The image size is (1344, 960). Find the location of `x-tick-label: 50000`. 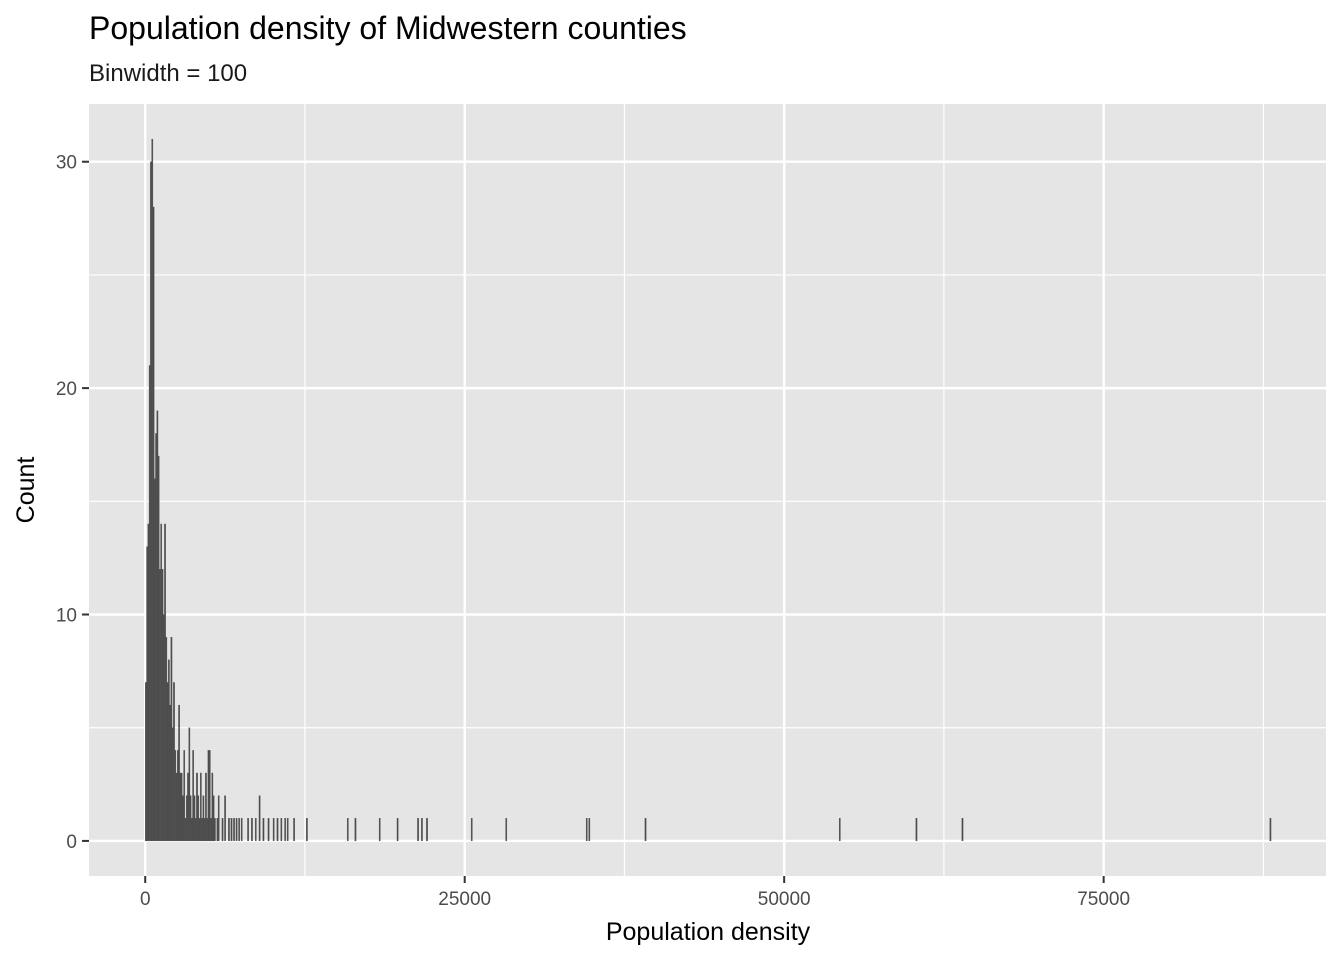

x-tick-label: 50000 is located at coordinates (784, 899).